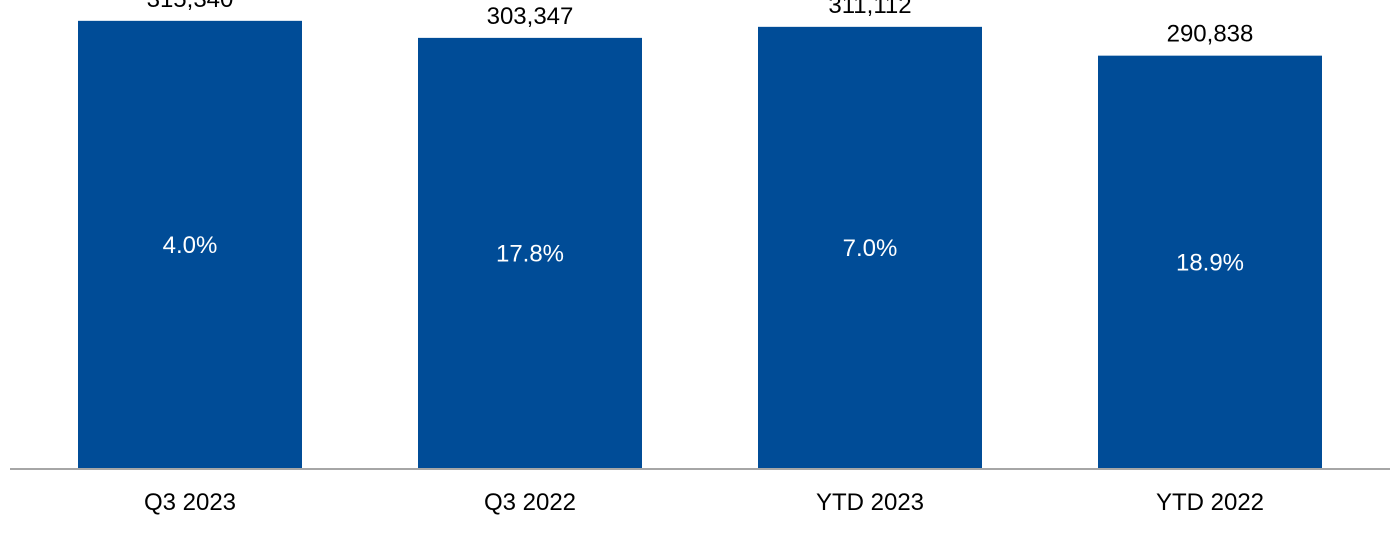  Describe the element at coordinates (190, 6) in the screenshot. I see `value-label-q3-2023: 315,340` at that location.